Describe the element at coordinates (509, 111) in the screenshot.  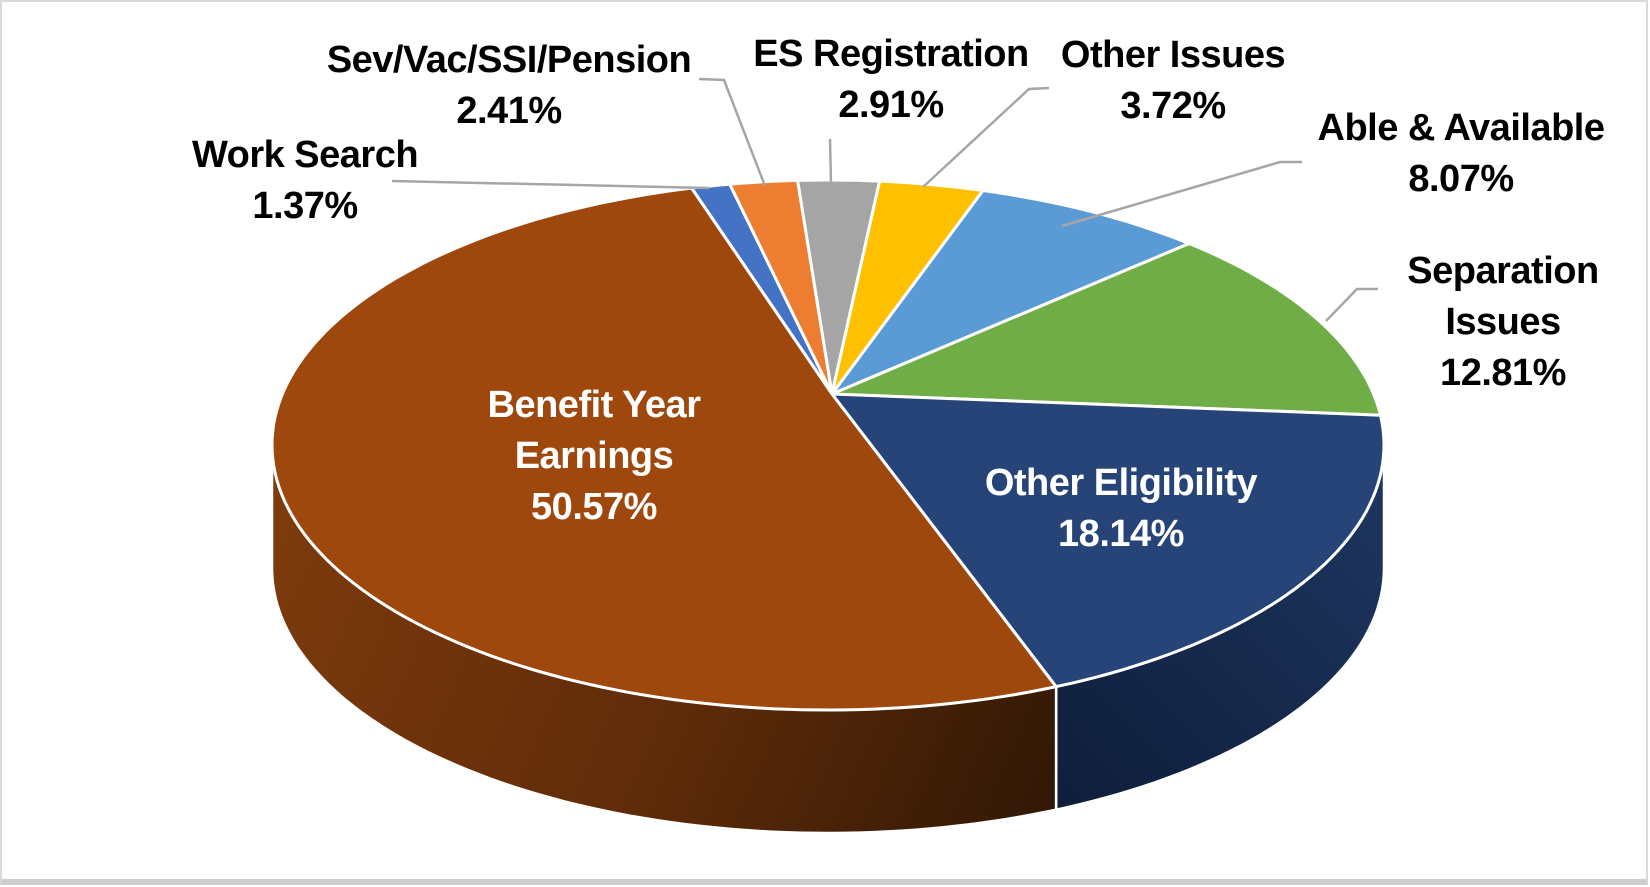
I see `label-pct: 2.41%` at that location.